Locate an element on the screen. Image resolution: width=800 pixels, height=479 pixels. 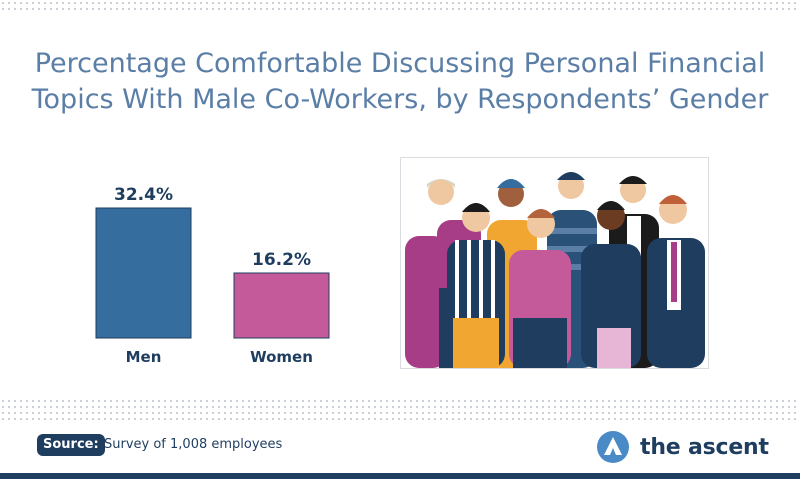
value-label-men: 32.4% is located at coordinates (143, 195).